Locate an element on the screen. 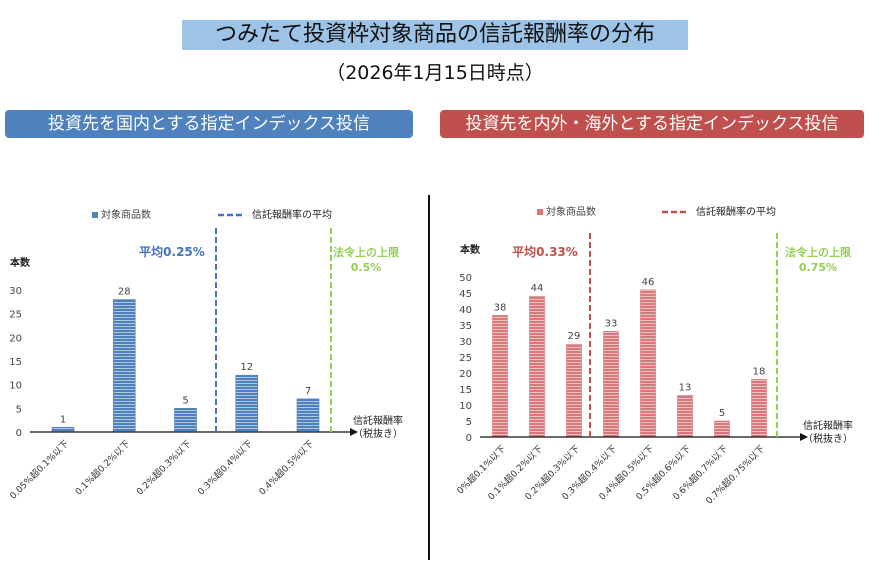  y-tick-label: 40 is located at coordinates (465, 310).